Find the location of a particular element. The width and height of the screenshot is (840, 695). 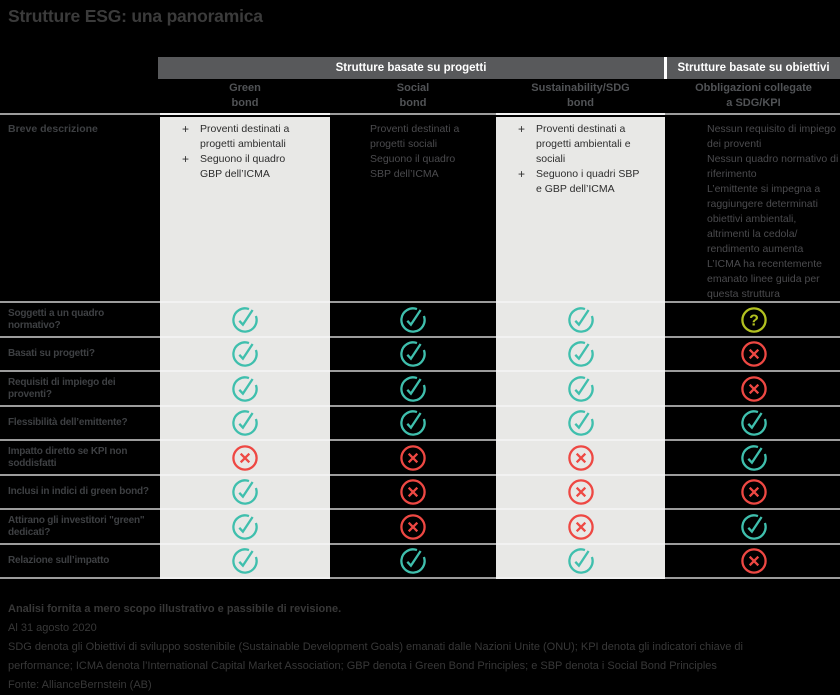

footnote-line: Al 31 agosto 2020 is located at coordinates (52, 628).